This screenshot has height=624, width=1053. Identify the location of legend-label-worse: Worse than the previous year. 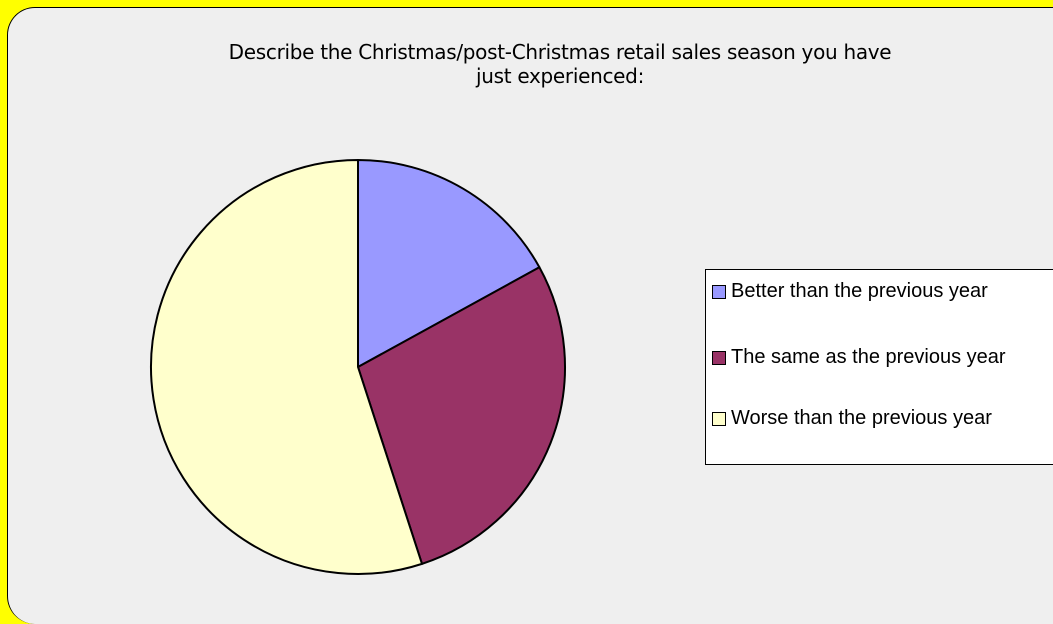
(861, 418).